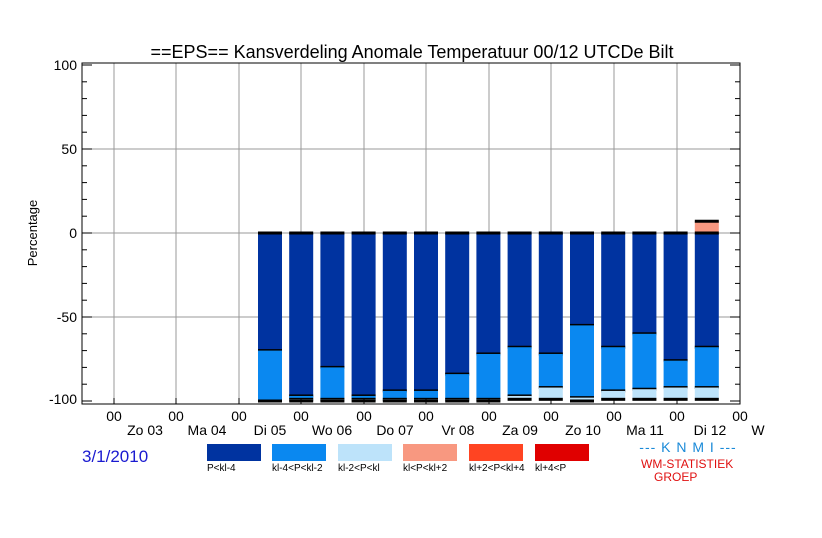  I want to click on wm-groep-label: GROEP, so click(675, 477).